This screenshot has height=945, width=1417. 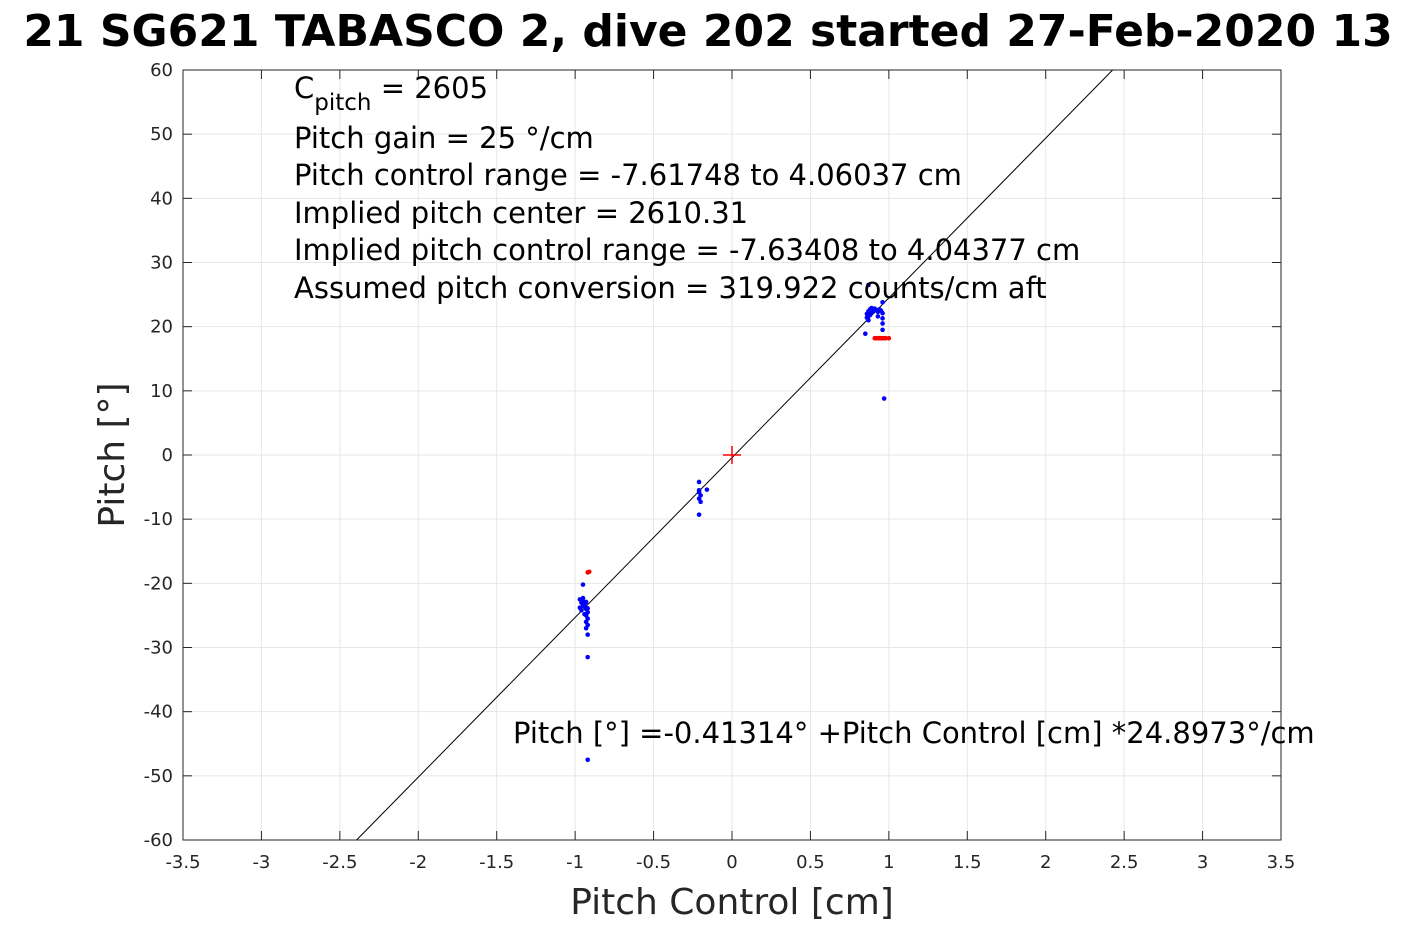 I want to click on y-tick-label: 40, so click(x=161, y=198).